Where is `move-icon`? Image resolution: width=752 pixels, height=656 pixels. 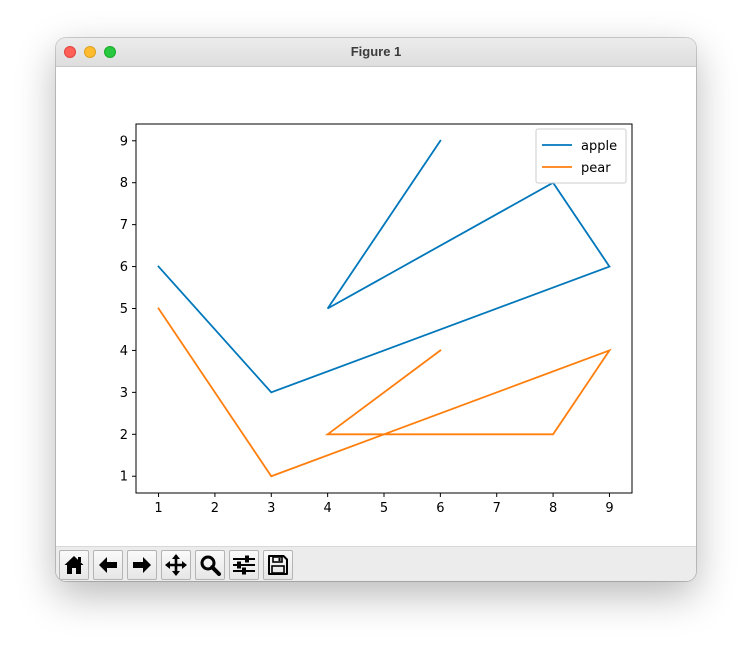 move-icon is located at coordinates (176, 565).